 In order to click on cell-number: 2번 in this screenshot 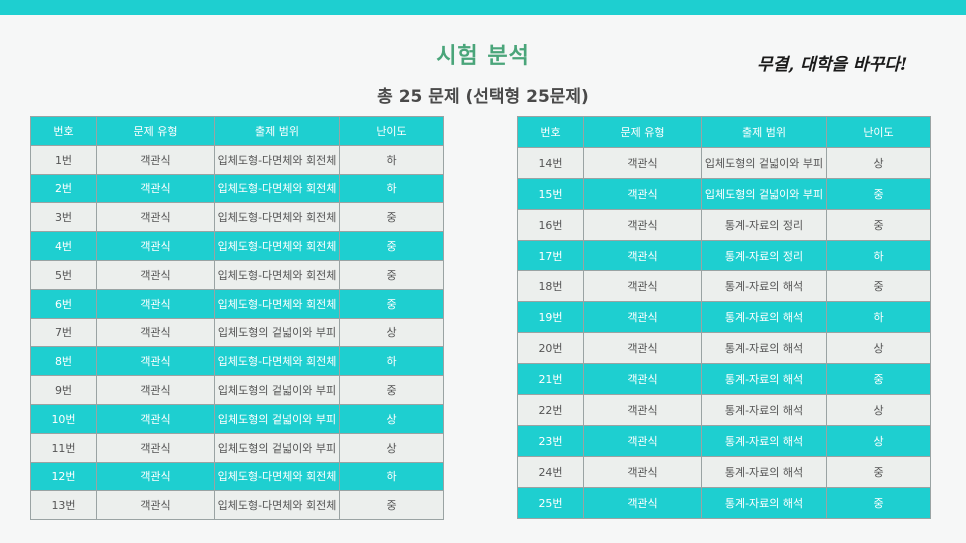, I will do `click(63, 188)`.